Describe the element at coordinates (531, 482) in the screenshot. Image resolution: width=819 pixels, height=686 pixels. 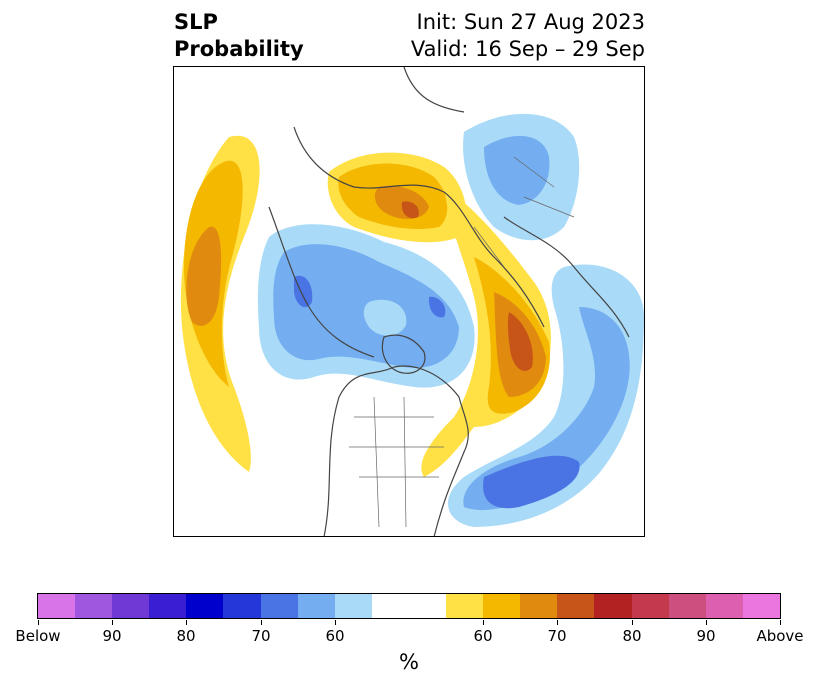
I see `anomaly-atlantic-core` at that location.